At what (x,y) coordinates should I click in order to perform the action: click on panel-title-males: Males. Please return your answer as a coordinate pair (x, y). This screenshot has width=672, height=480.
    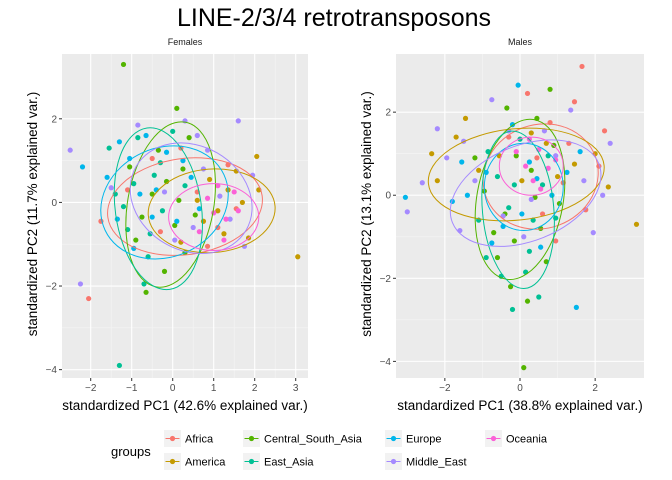
    Looking at the image, I should click on (520, 42).